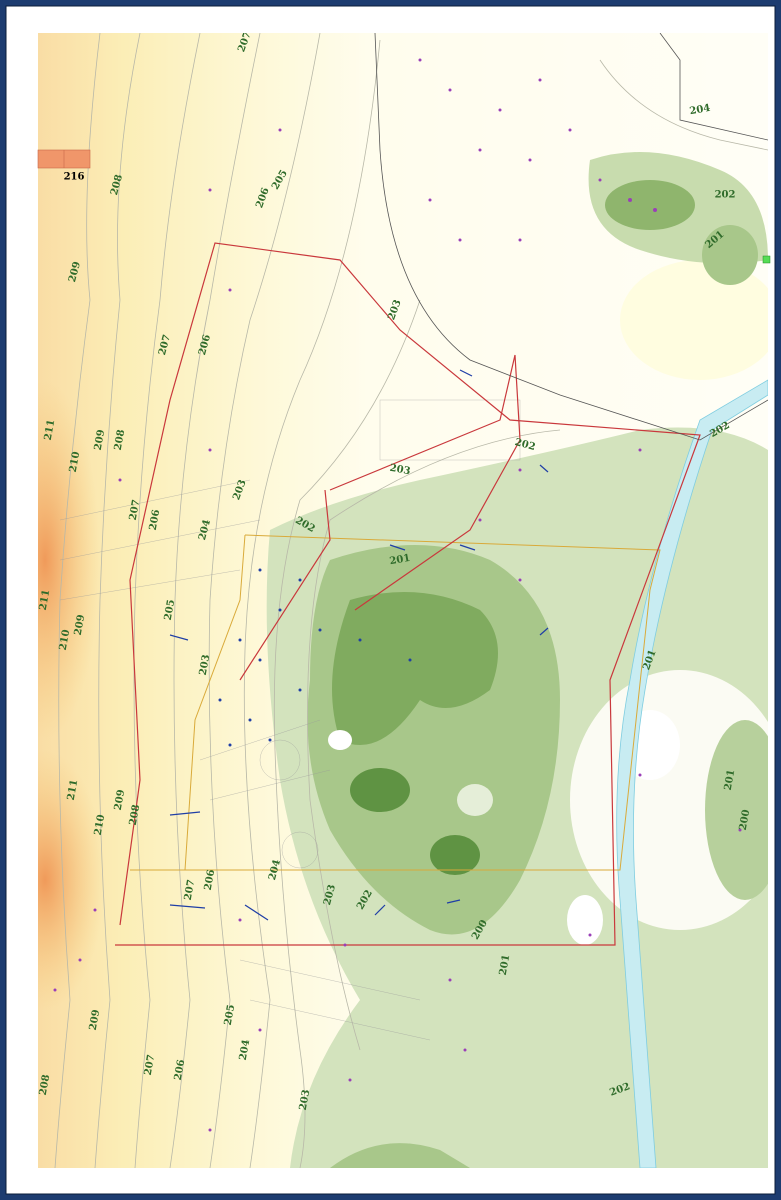 The height and width of the screenshot is (1200, 781). What do you see at coordinates (694, 320) in the screenshot?
I see `yellow-zone` at bounding box center [694, 320].